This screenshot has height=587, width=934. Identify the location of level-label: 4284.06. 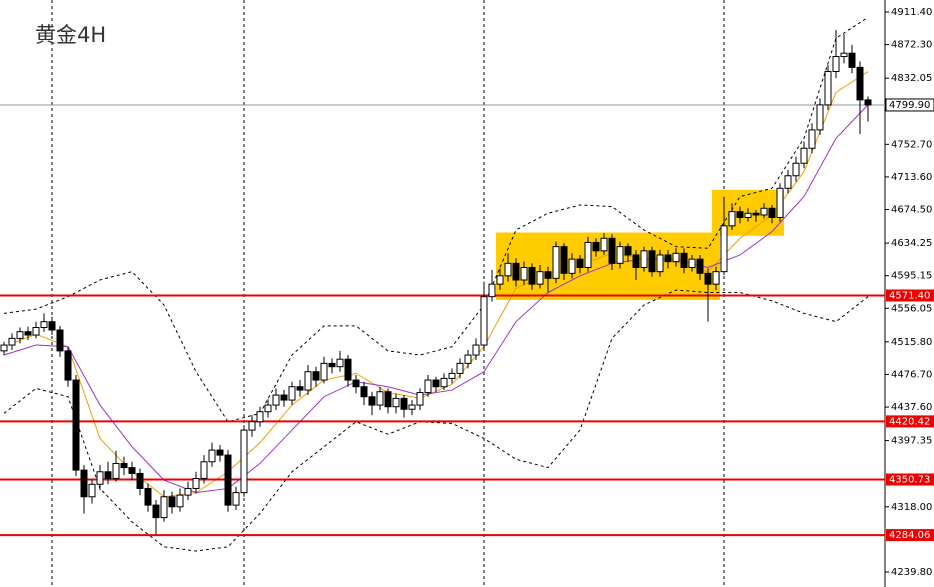
(909, 535).